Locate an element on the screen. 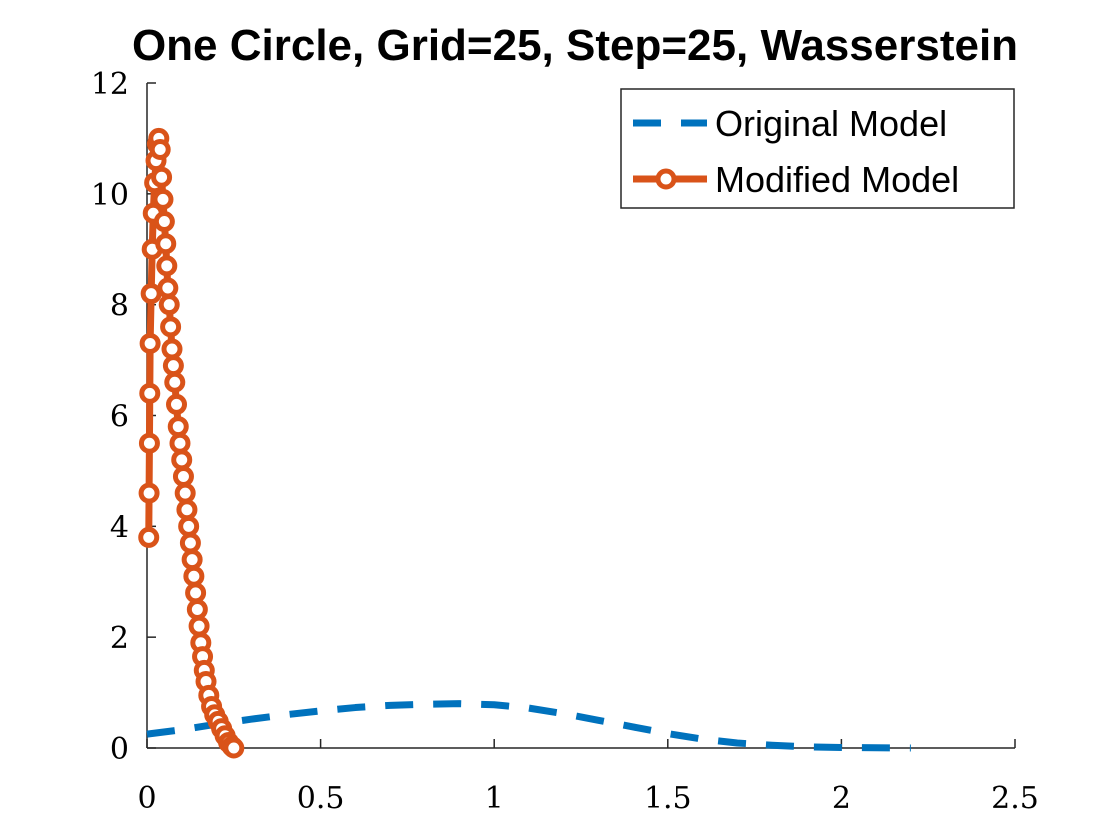  series-line is located at coordinates (528, 726).